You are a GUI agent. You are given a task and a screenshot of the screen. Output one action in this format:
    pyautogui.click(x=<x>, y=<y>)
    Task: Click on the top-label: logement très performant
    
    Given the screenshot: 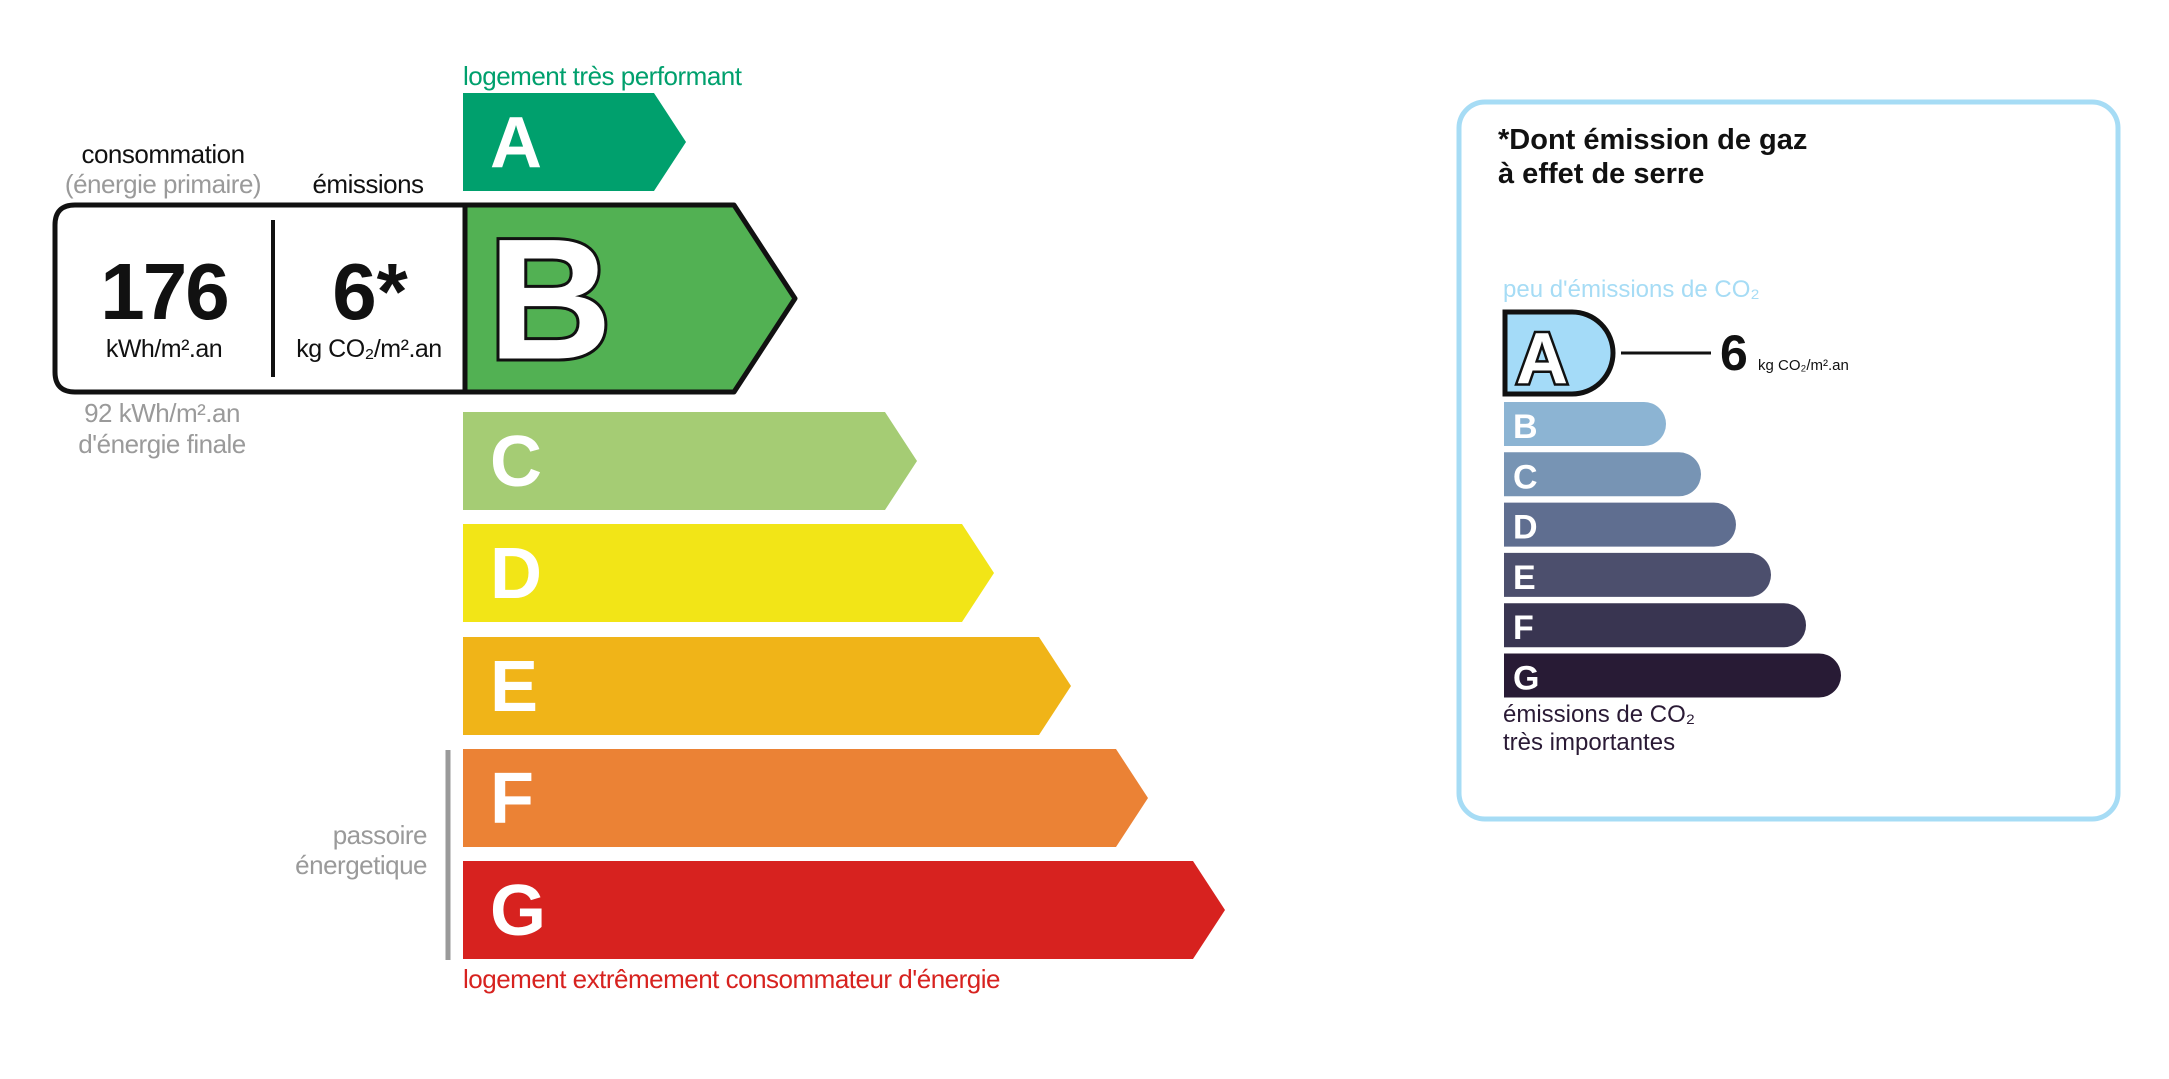 What is the action you would take?
    pyautogui.click(x=602, y=76)
    